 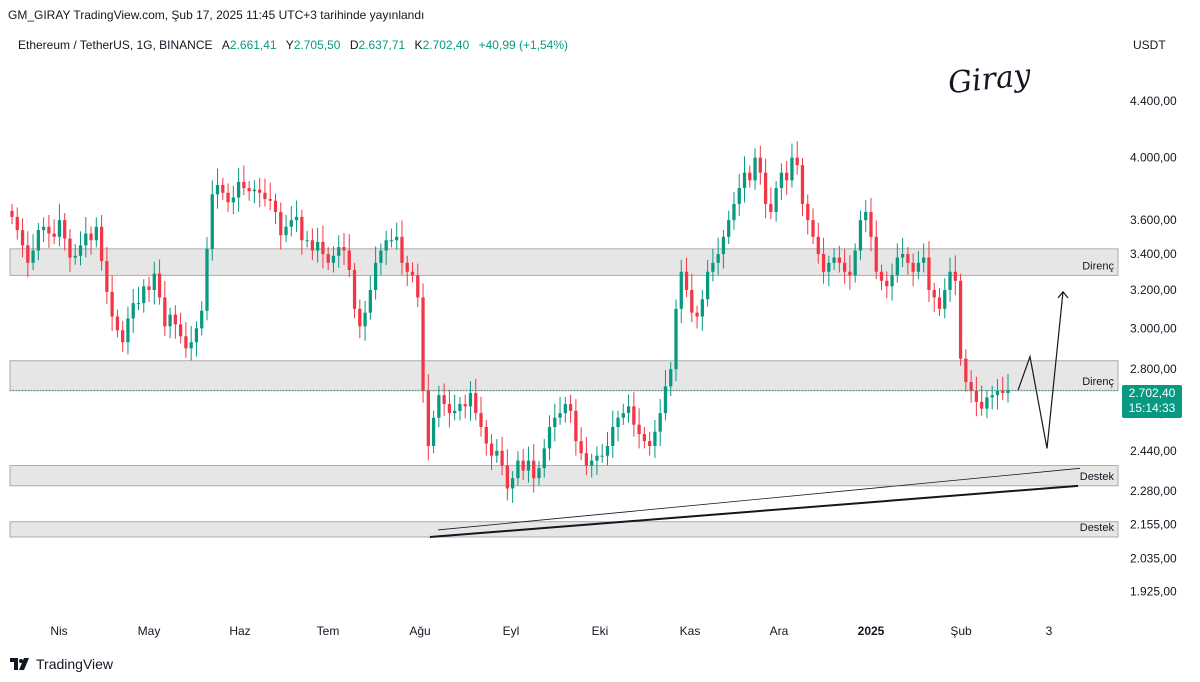 I want to click on open-label: A, so click(x=225, y=45).